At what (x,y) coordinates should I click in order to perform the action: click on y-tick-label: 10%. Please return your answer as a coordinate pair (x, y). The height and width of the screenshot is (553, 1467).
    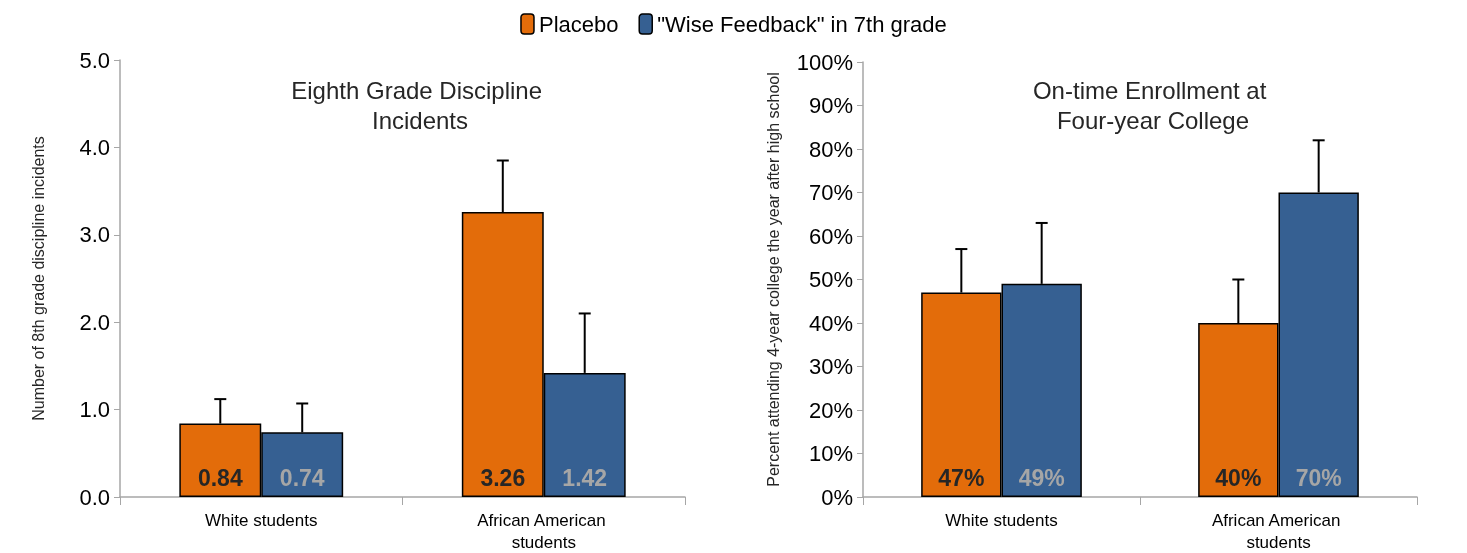
    Looking at the image, I should click on (830, 453).